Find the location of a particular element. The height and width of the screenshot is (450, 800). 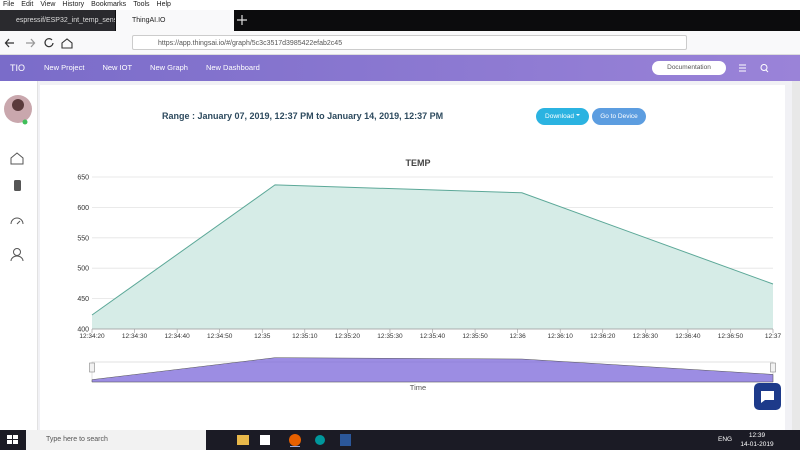

menu-item: Edit is located at coordinates (27, 4).